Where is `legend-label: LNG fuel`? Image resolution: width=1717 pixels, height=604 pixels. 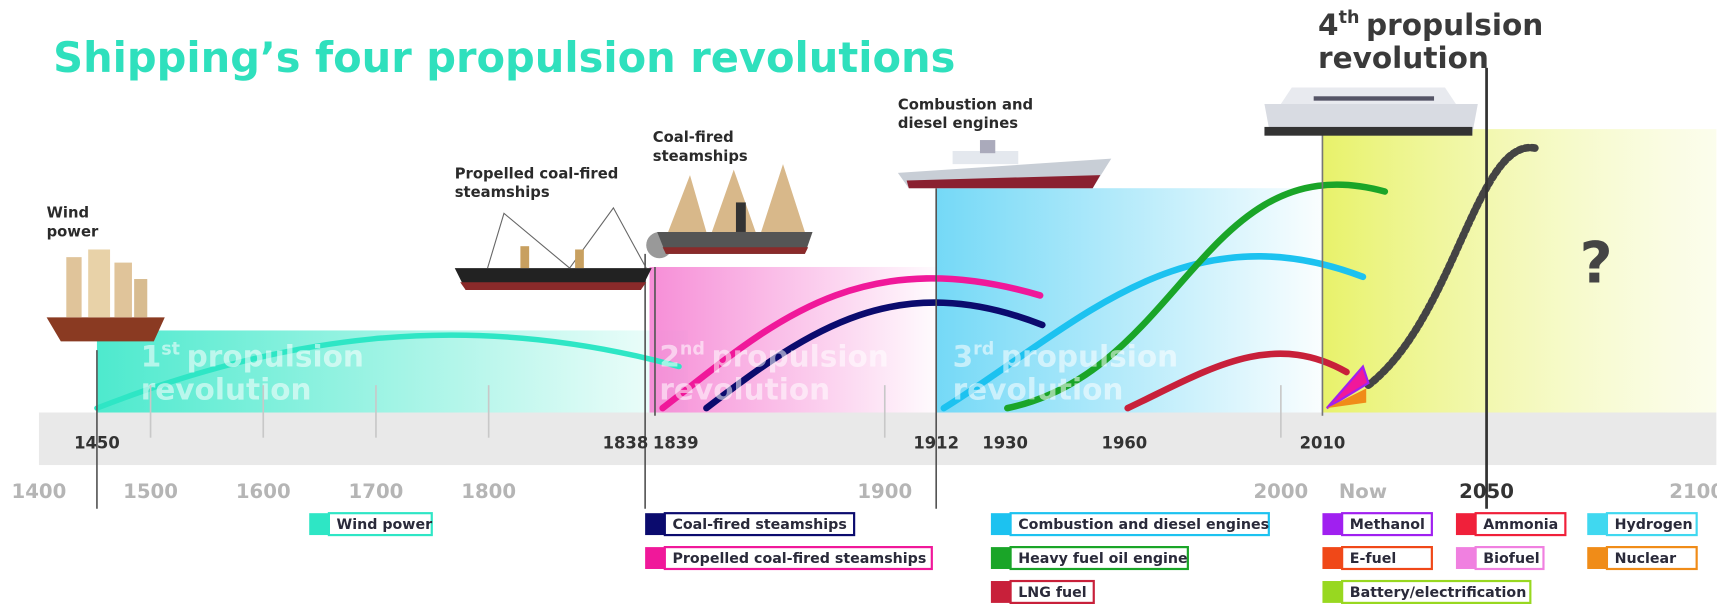
legend-label: LNG fuel is located at coordinates (1052, 593).